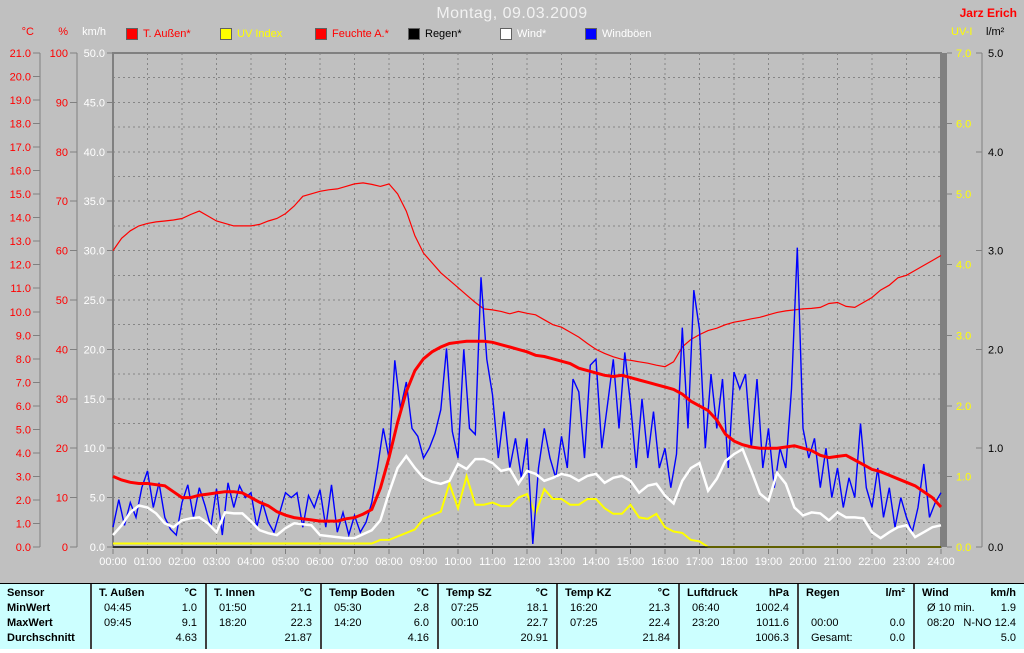 Image resolution: width=1024 pixels, height=653 pixels. What do you see at coordinates (803, 562) in the screenshot?
I see `x-axis-tick-label: 20:00` at bounding box center [803, 562].